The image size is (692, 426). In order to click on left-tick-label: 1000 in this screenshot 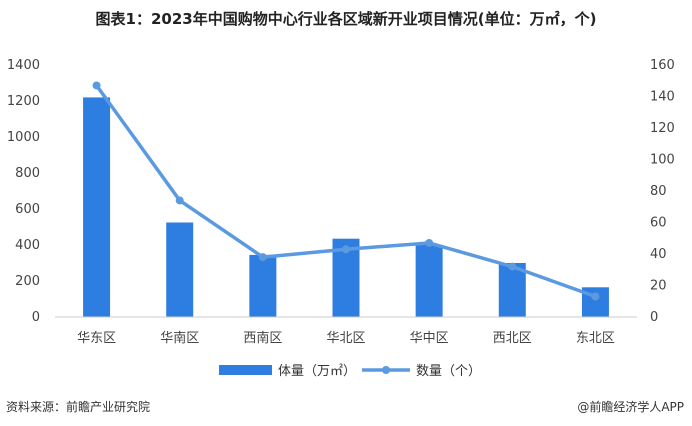, I will do `click(23, 137)`.